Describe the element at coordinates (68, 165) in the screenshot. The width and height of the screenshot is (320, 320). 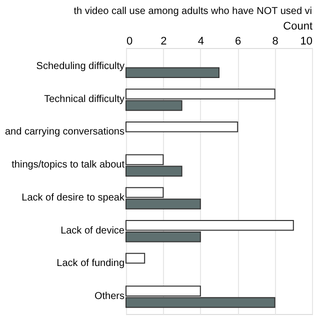
I see `y-tick-label: things/topics to talk about` at that location.